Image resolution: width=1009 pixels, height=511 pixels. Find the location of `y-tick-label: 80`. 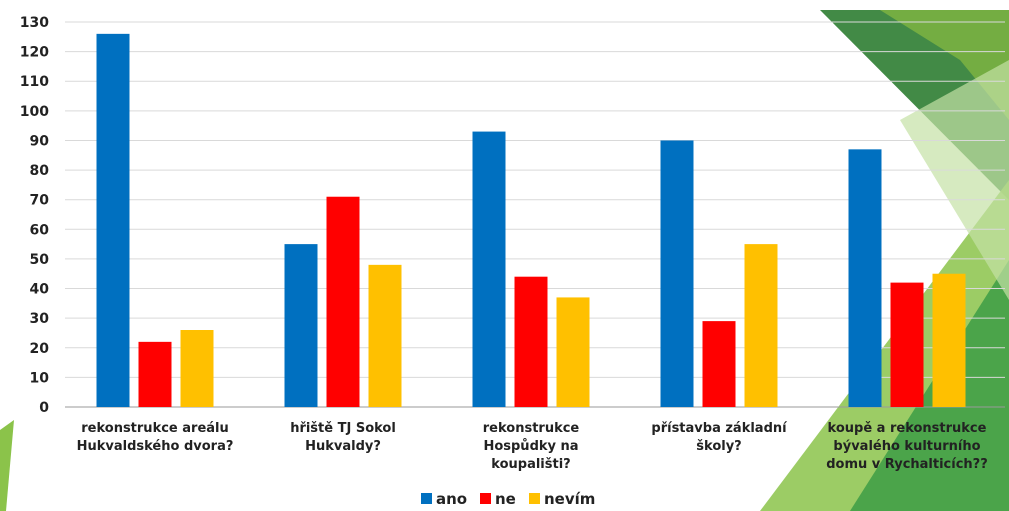

y-tick-label: 80 is located at coordinates (40, 171).